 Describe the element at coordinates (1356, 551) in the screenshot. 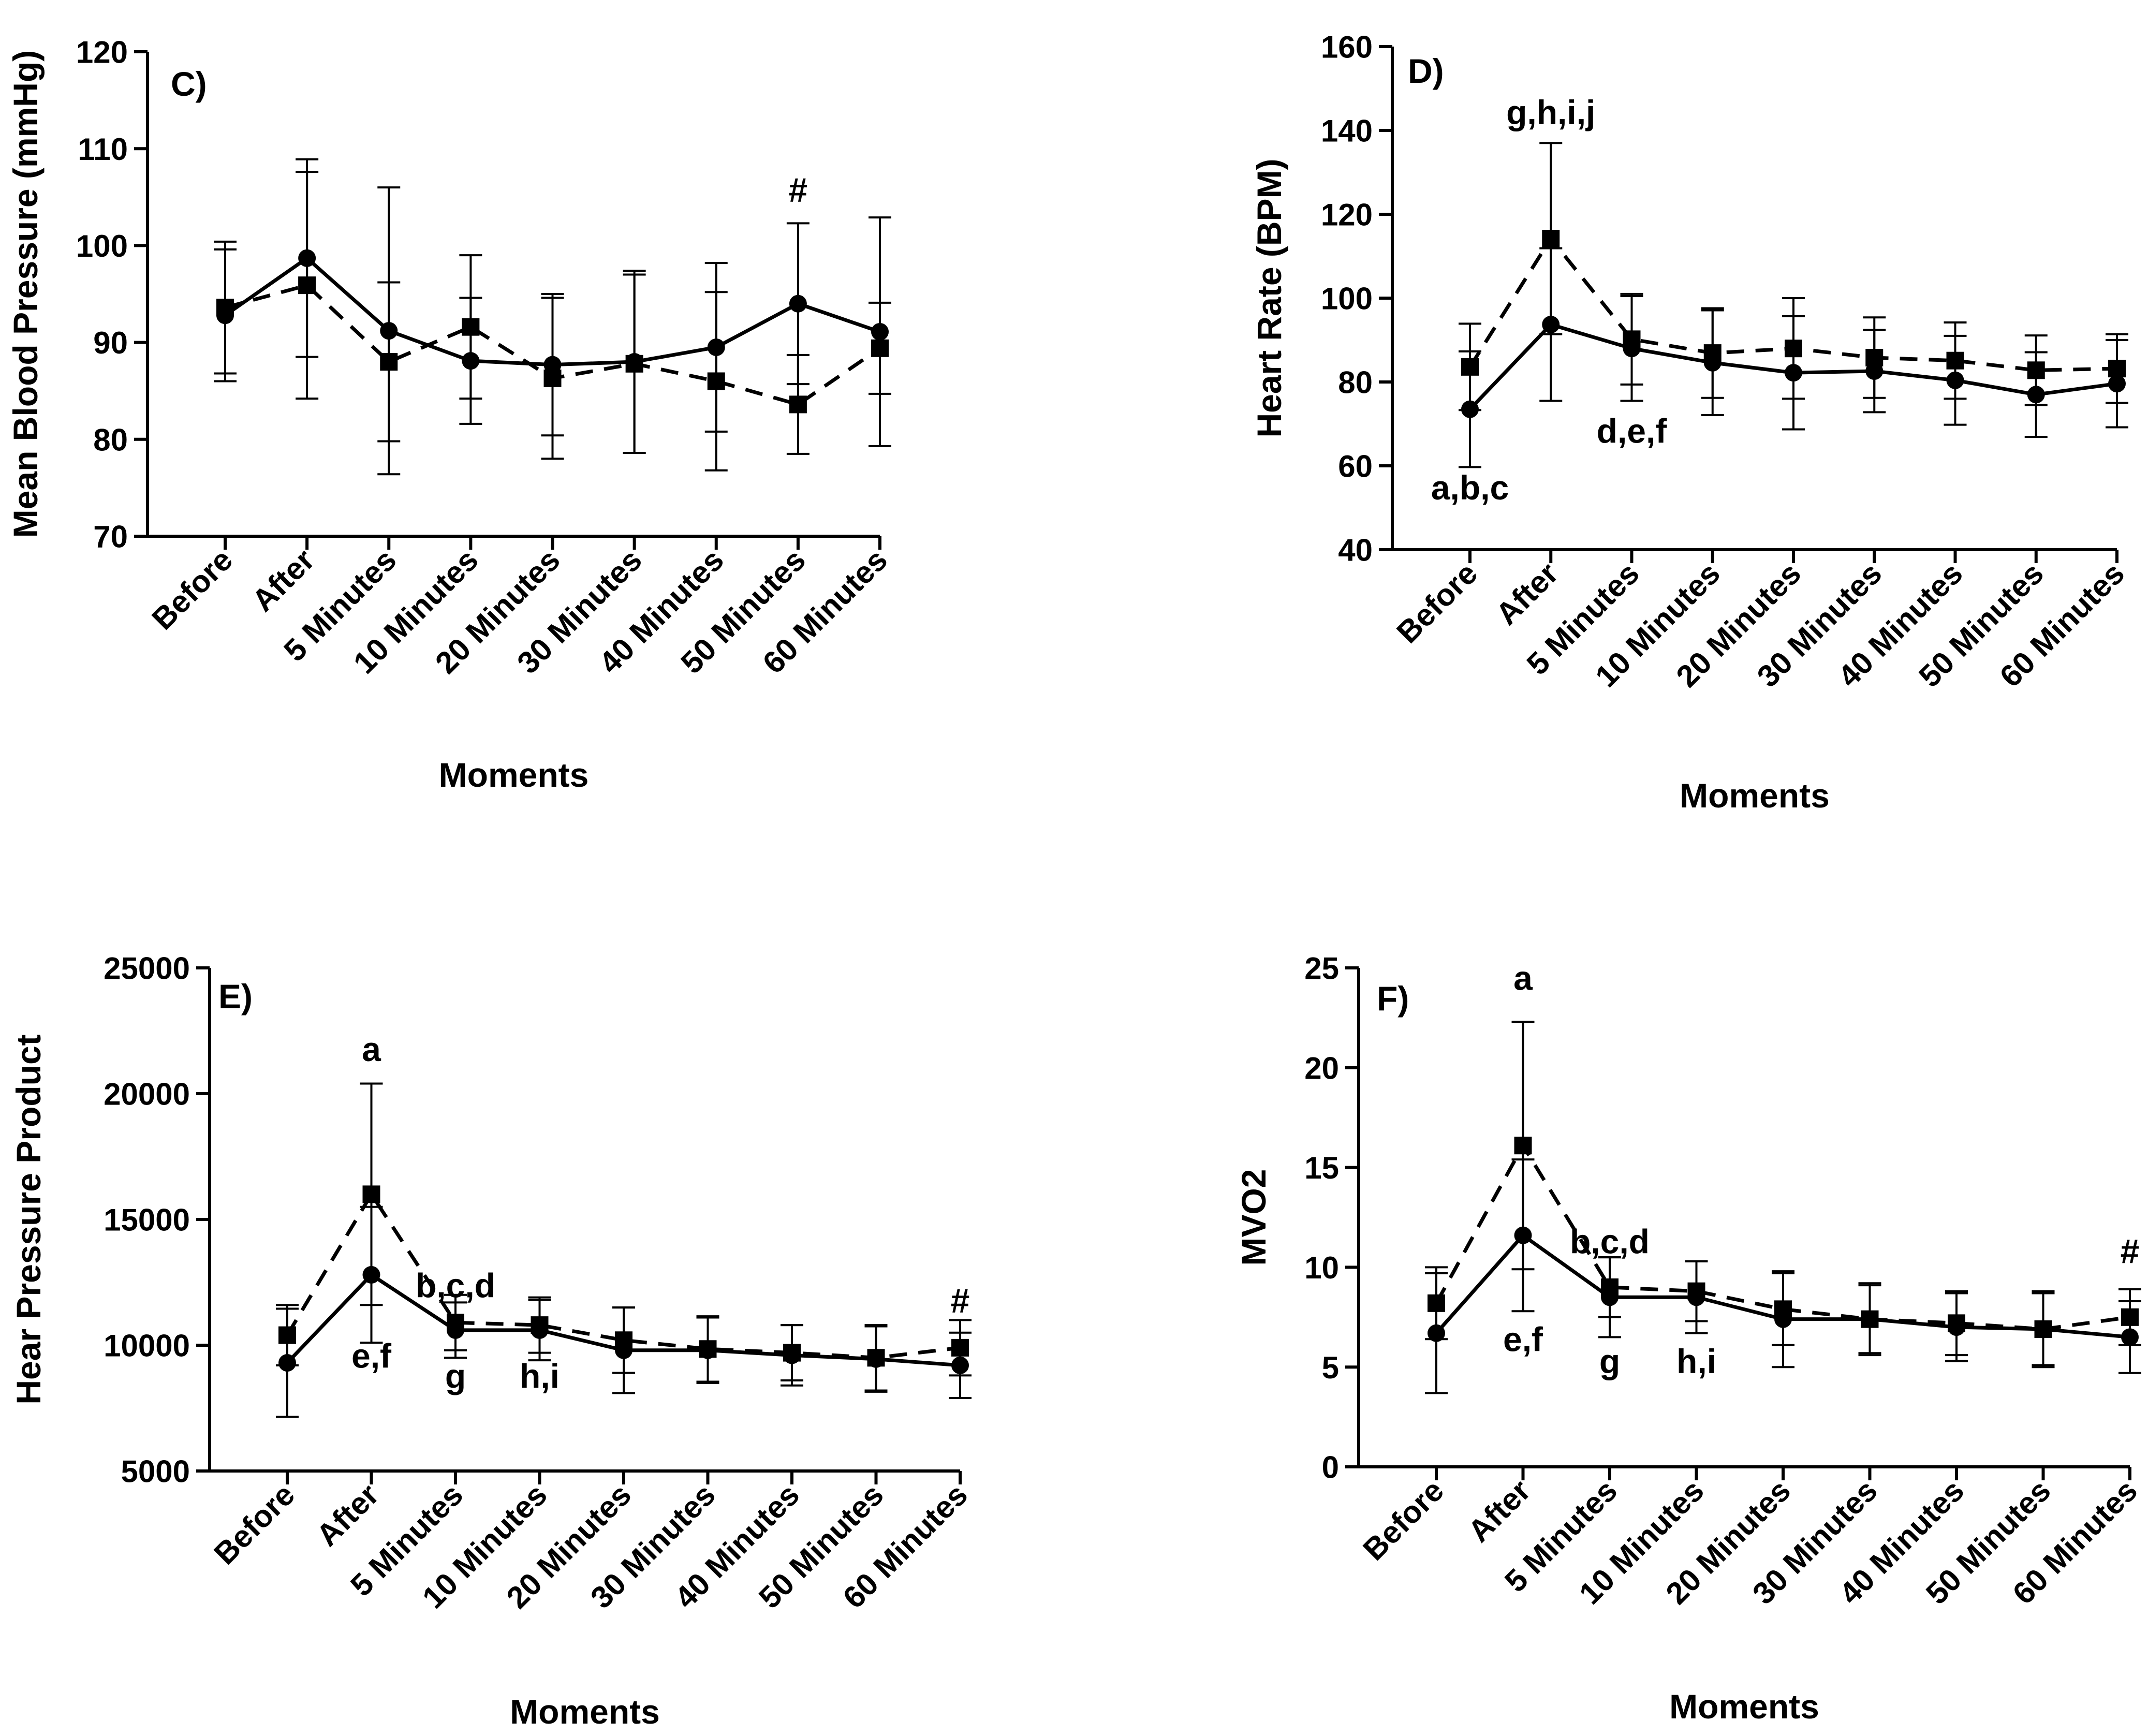

I see `y-tick-label: 40` at that location.